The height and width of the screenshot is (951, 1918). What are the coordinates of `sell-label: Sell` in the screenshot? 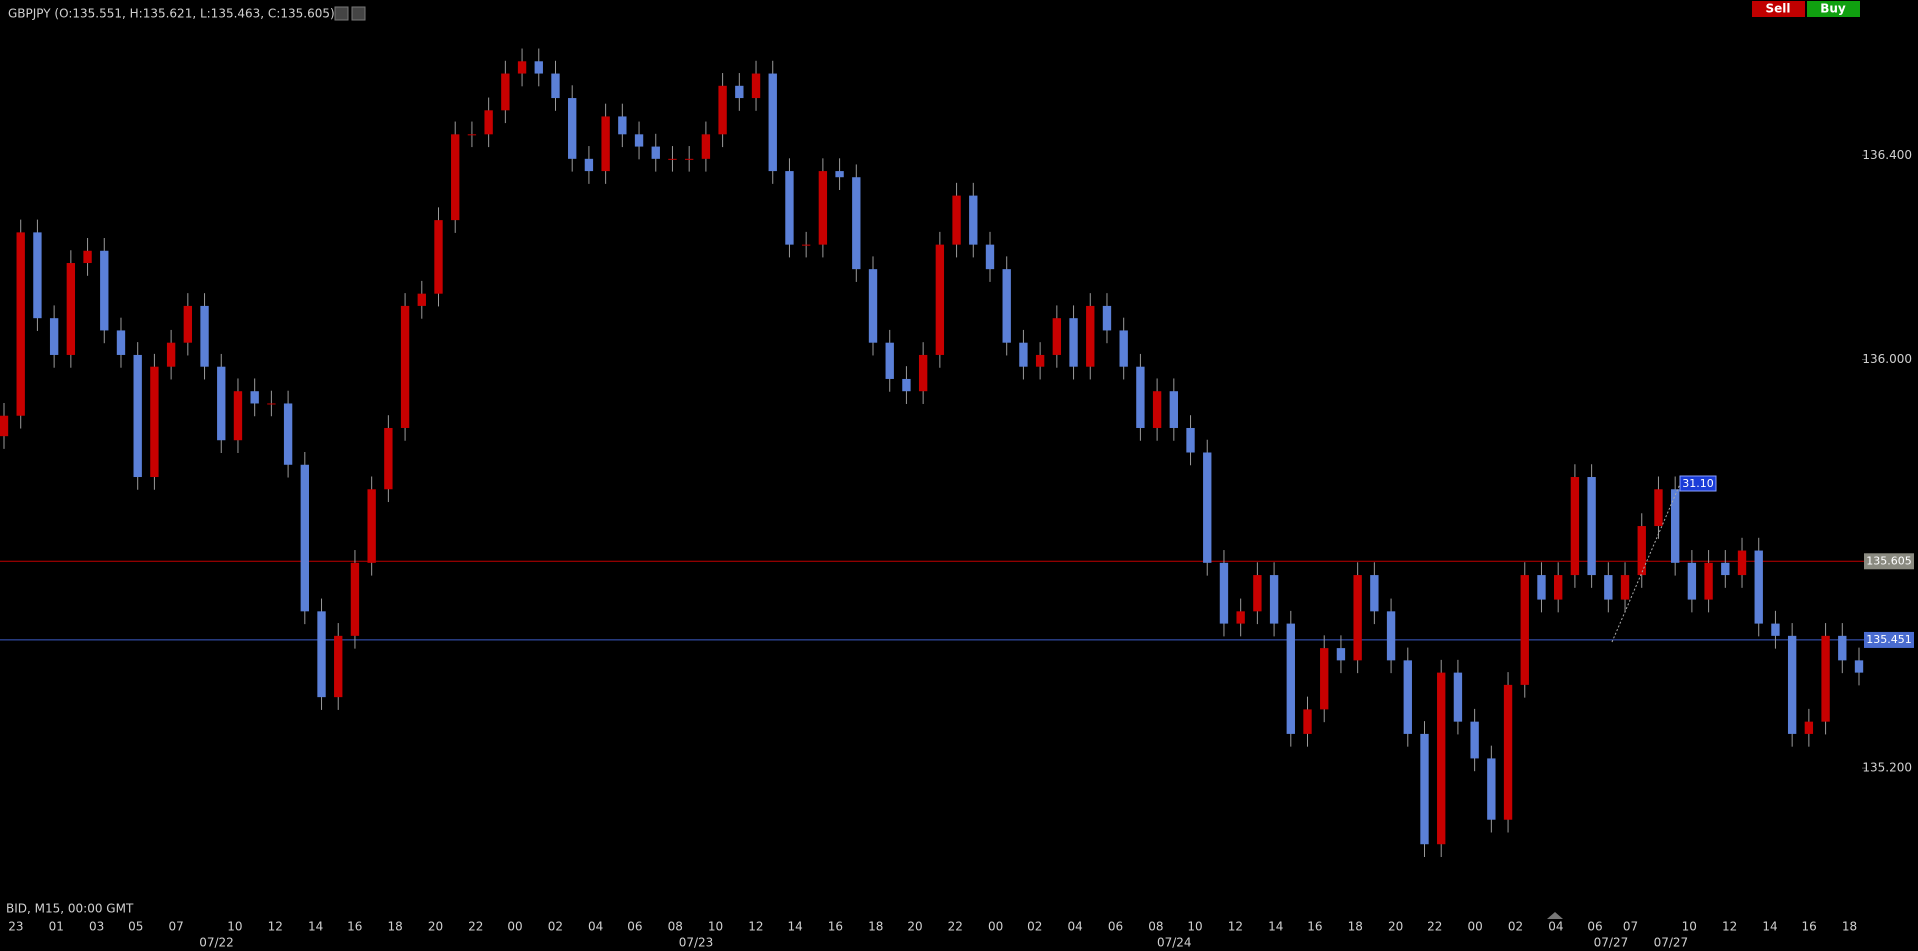 It's located at (1777, 9).